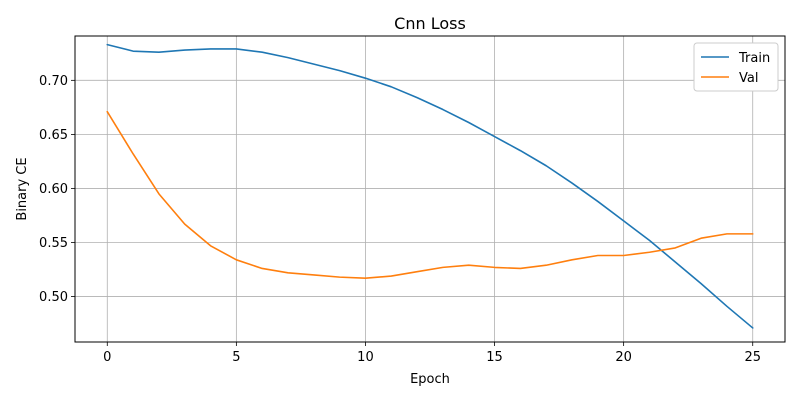  I want to click on legend-box, so click(736, 67).